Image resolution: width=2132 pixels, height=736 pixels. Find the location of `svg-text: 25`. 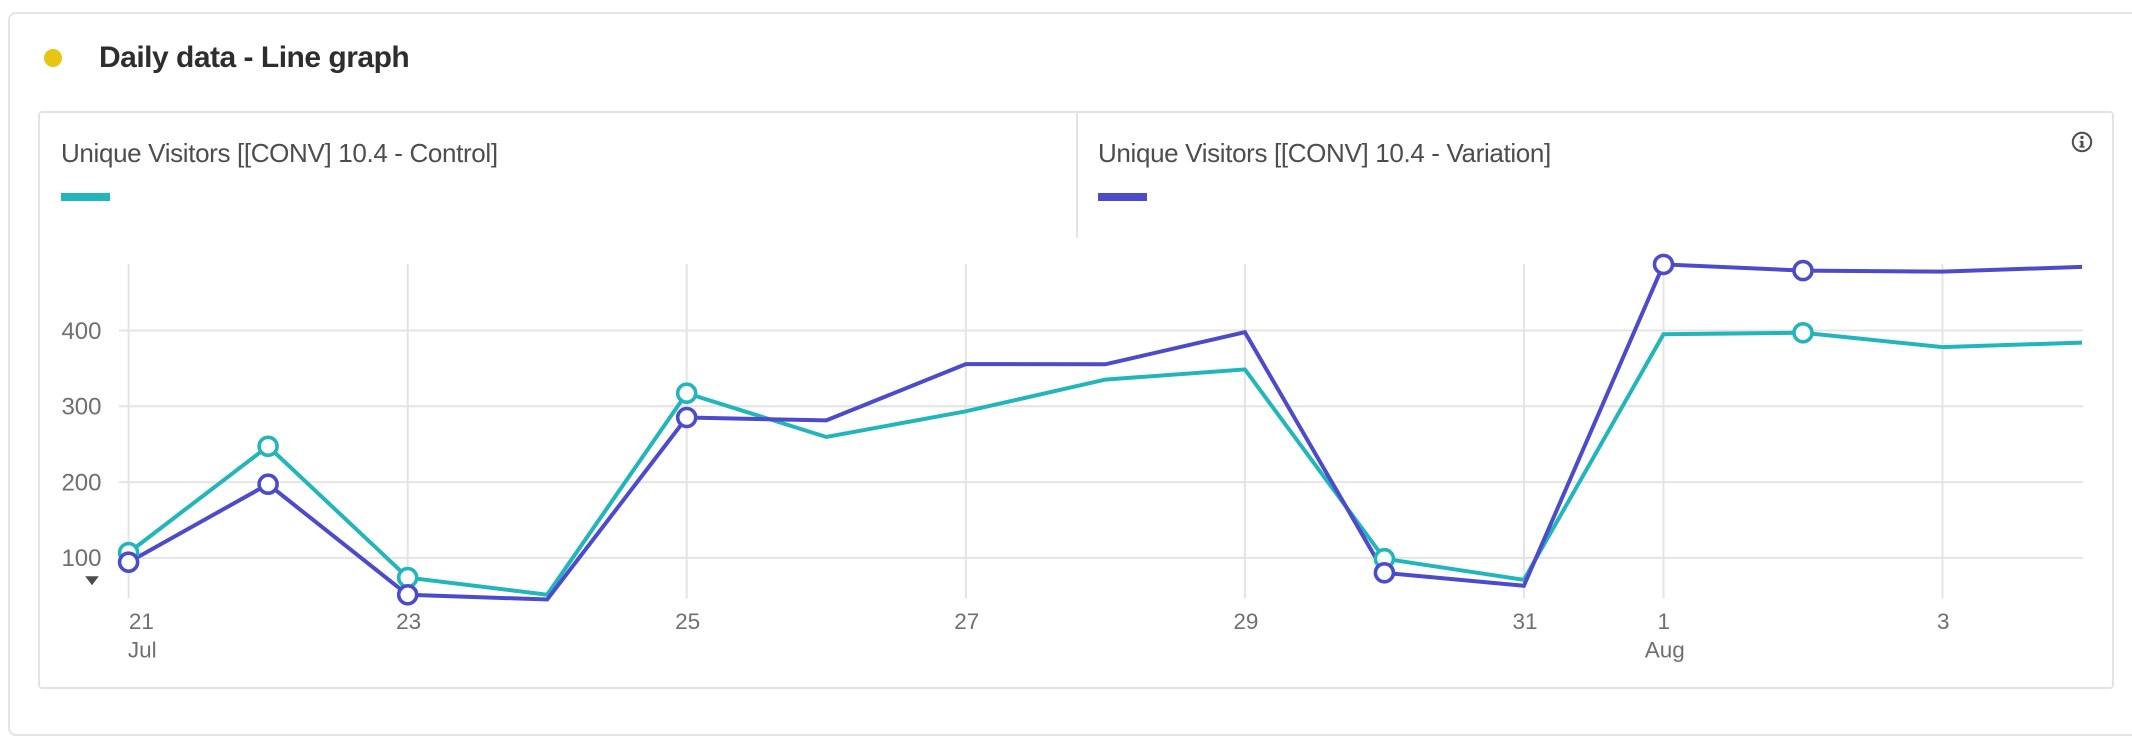

svg-text: 25 is located at coordinates (687, 621).